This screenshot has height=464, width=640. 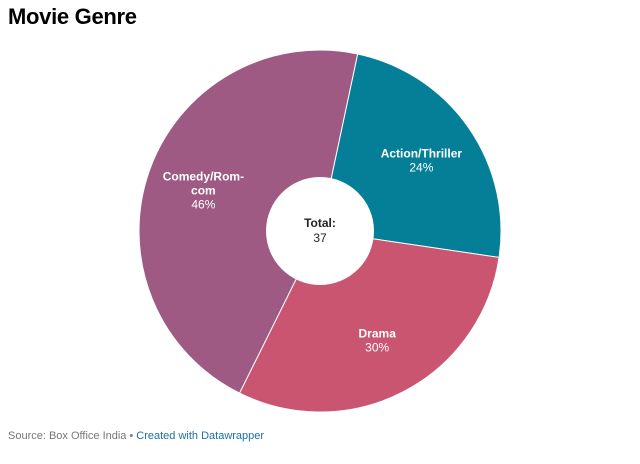 I want to click on slice-label-name: Action/Thriller, so click(x=422, y=154).